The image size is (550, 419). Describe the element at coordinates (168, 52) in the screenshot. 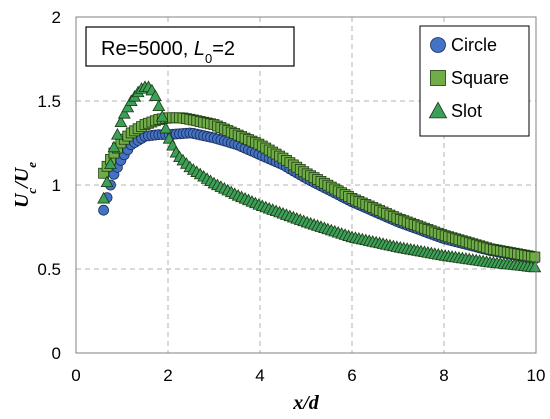

I see `annotation-text: Re=5000, L0=2` at that location.